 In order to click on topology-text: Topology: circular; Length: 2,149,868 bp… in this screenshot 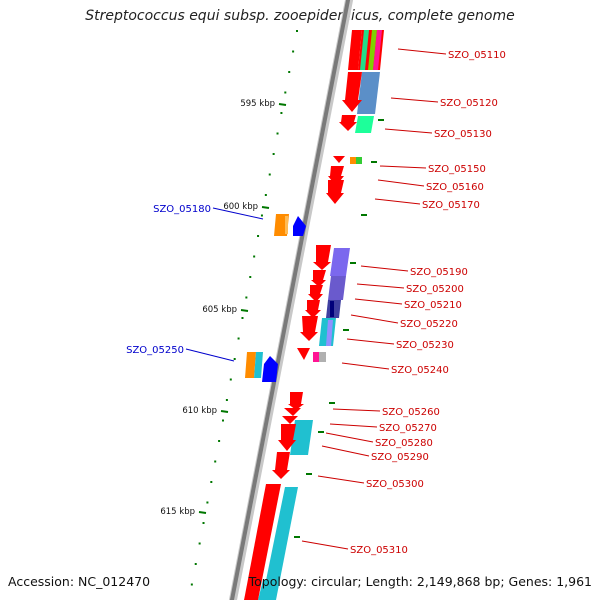, I will do `click(420, 581)`.